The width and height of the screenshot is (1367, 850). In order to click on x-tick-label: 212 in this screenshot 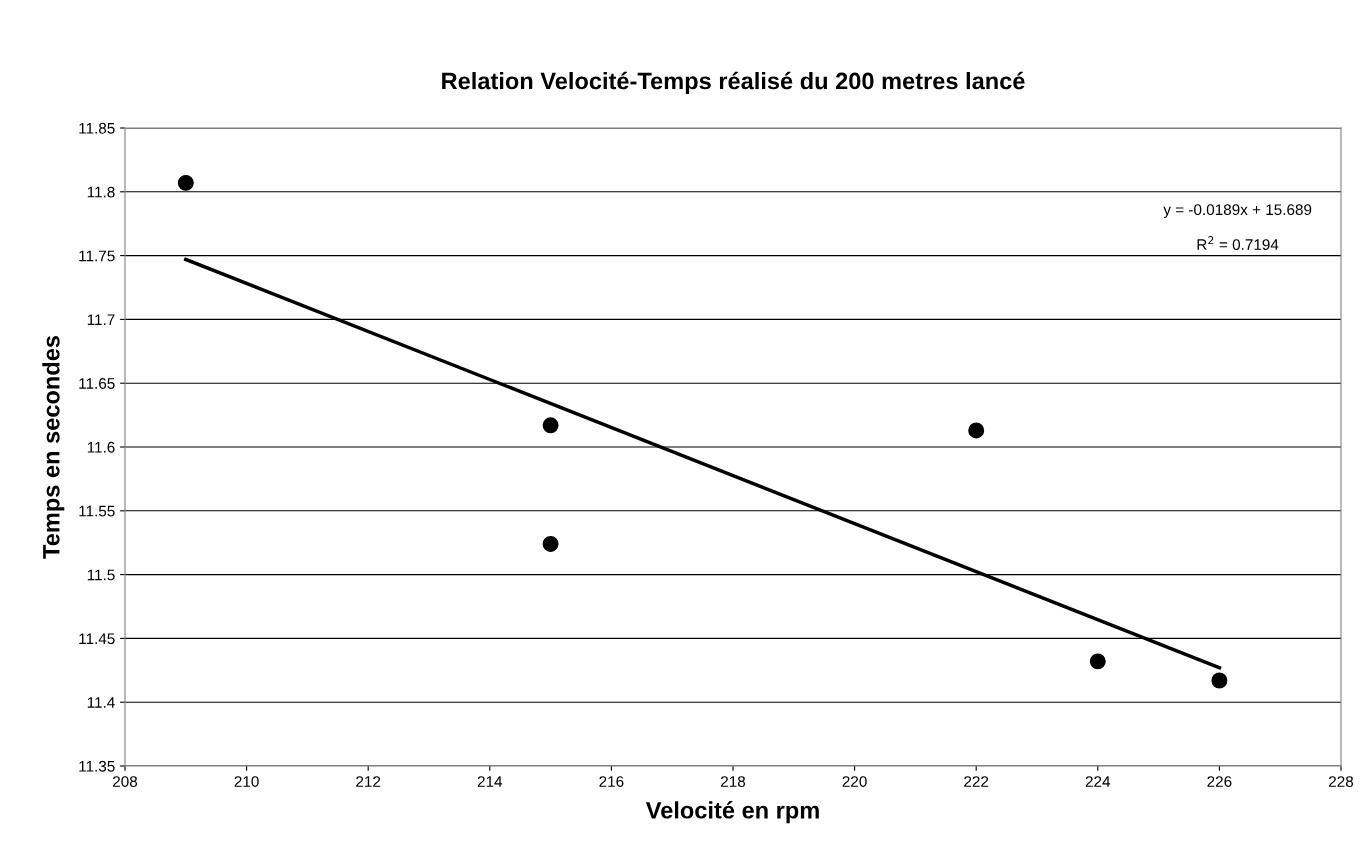, I will do `click(368, 781)`.